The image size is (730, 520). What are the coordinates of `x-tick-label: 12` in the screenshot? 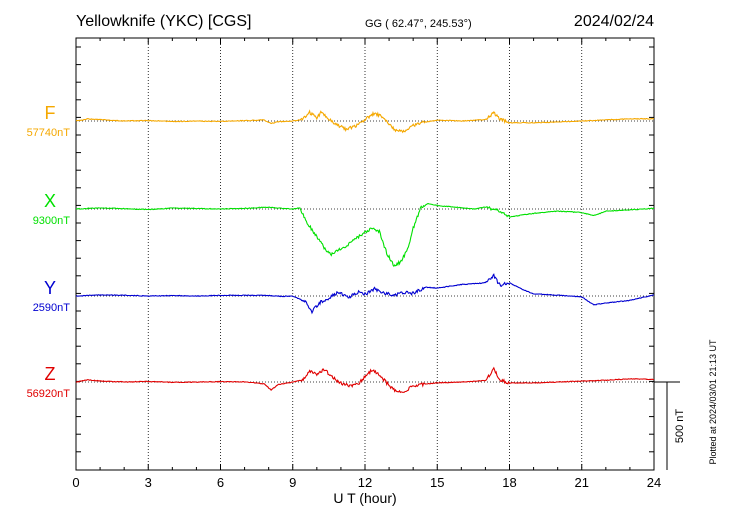 It's located at (365, 482).